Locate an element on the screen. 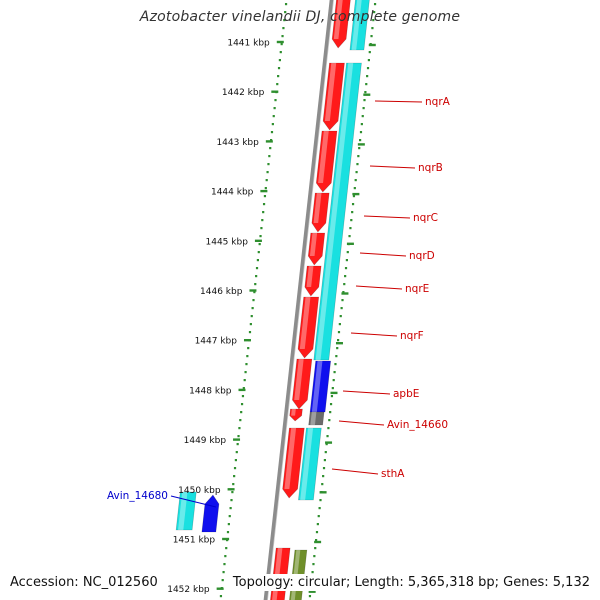 The width and height of the screenshot is (600, 600). gene-arrow-nqrD-highlight is located at coordinates (313, 244).